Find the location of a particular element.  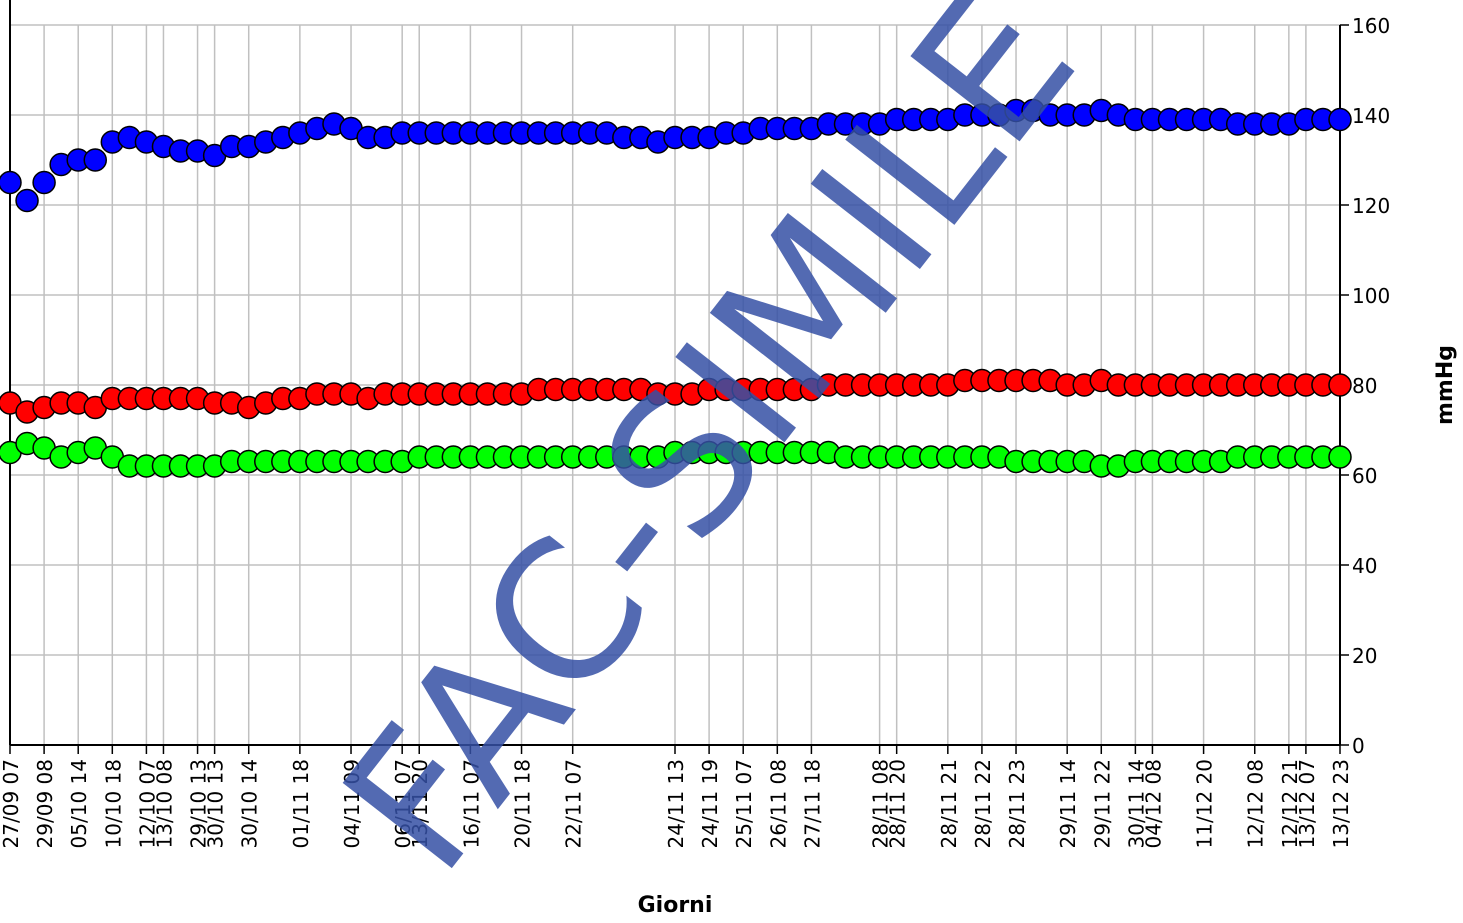

y-tick-label: 140 is located at coordinates (1371, 116).